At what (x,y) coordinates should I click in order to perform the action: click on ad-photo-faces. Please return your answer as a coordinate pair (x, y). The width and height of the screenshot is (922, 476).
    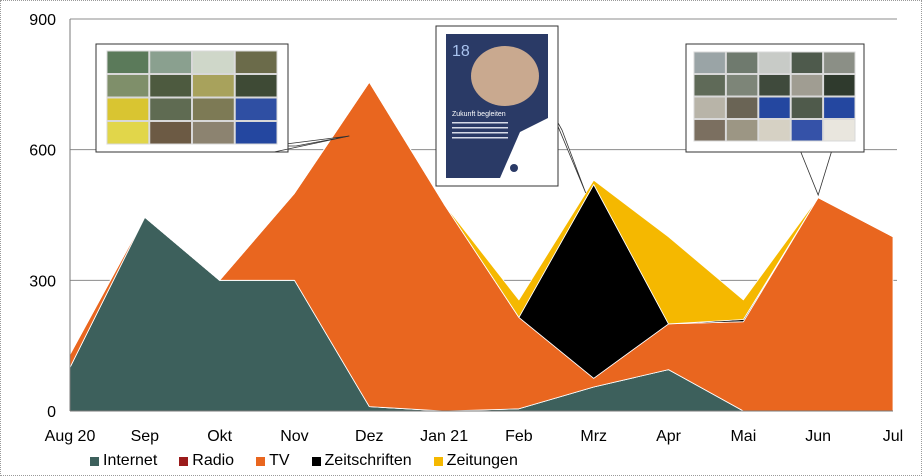
    Looking at the image, I should click on (505, 76).